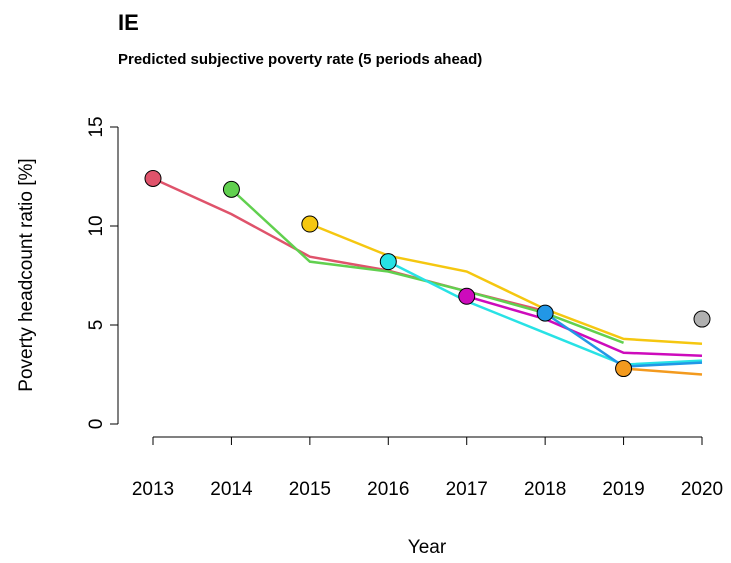  What do you see at coordinates (96, 424) in the screenshot?
I see `y-tick-label: 0` at bounding box center [96, 424].